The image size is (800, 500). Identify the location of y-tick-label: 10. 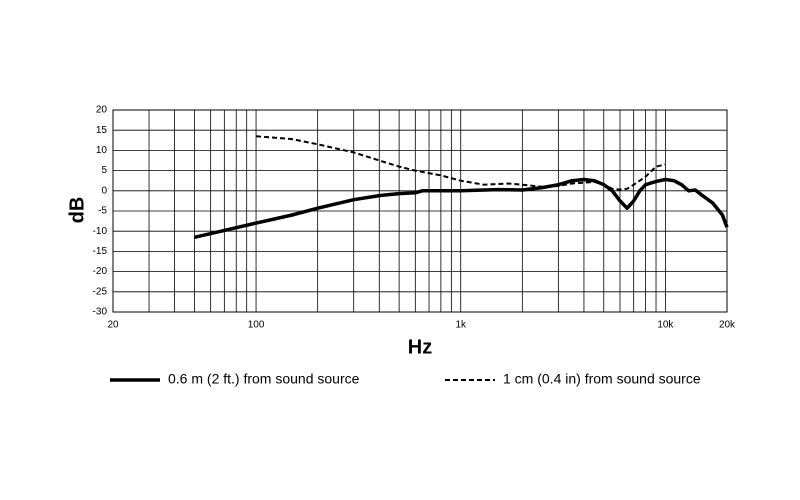
(102, 150).